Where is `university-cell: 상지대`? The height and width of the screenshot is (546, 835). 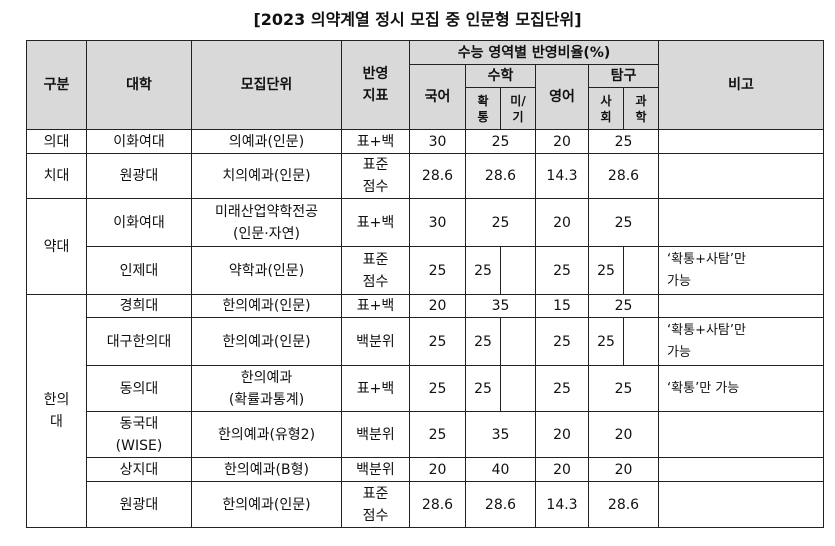
university-cell: 상지대 is located at coordinates (139, 469).